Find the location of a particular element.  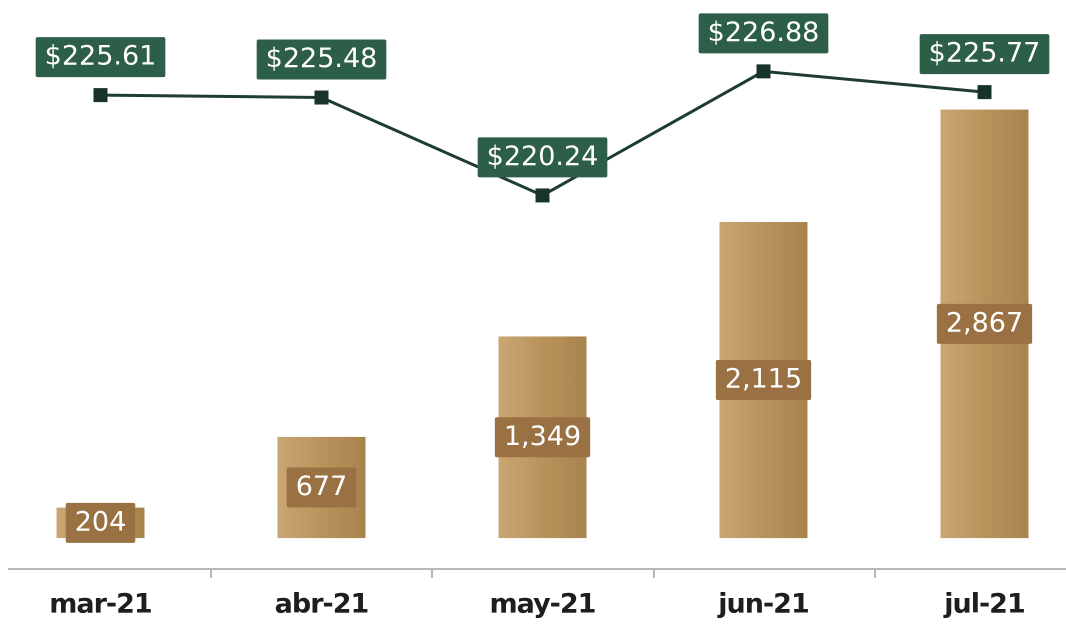

line-label: $226.88 is located at coordinates (764, 32).